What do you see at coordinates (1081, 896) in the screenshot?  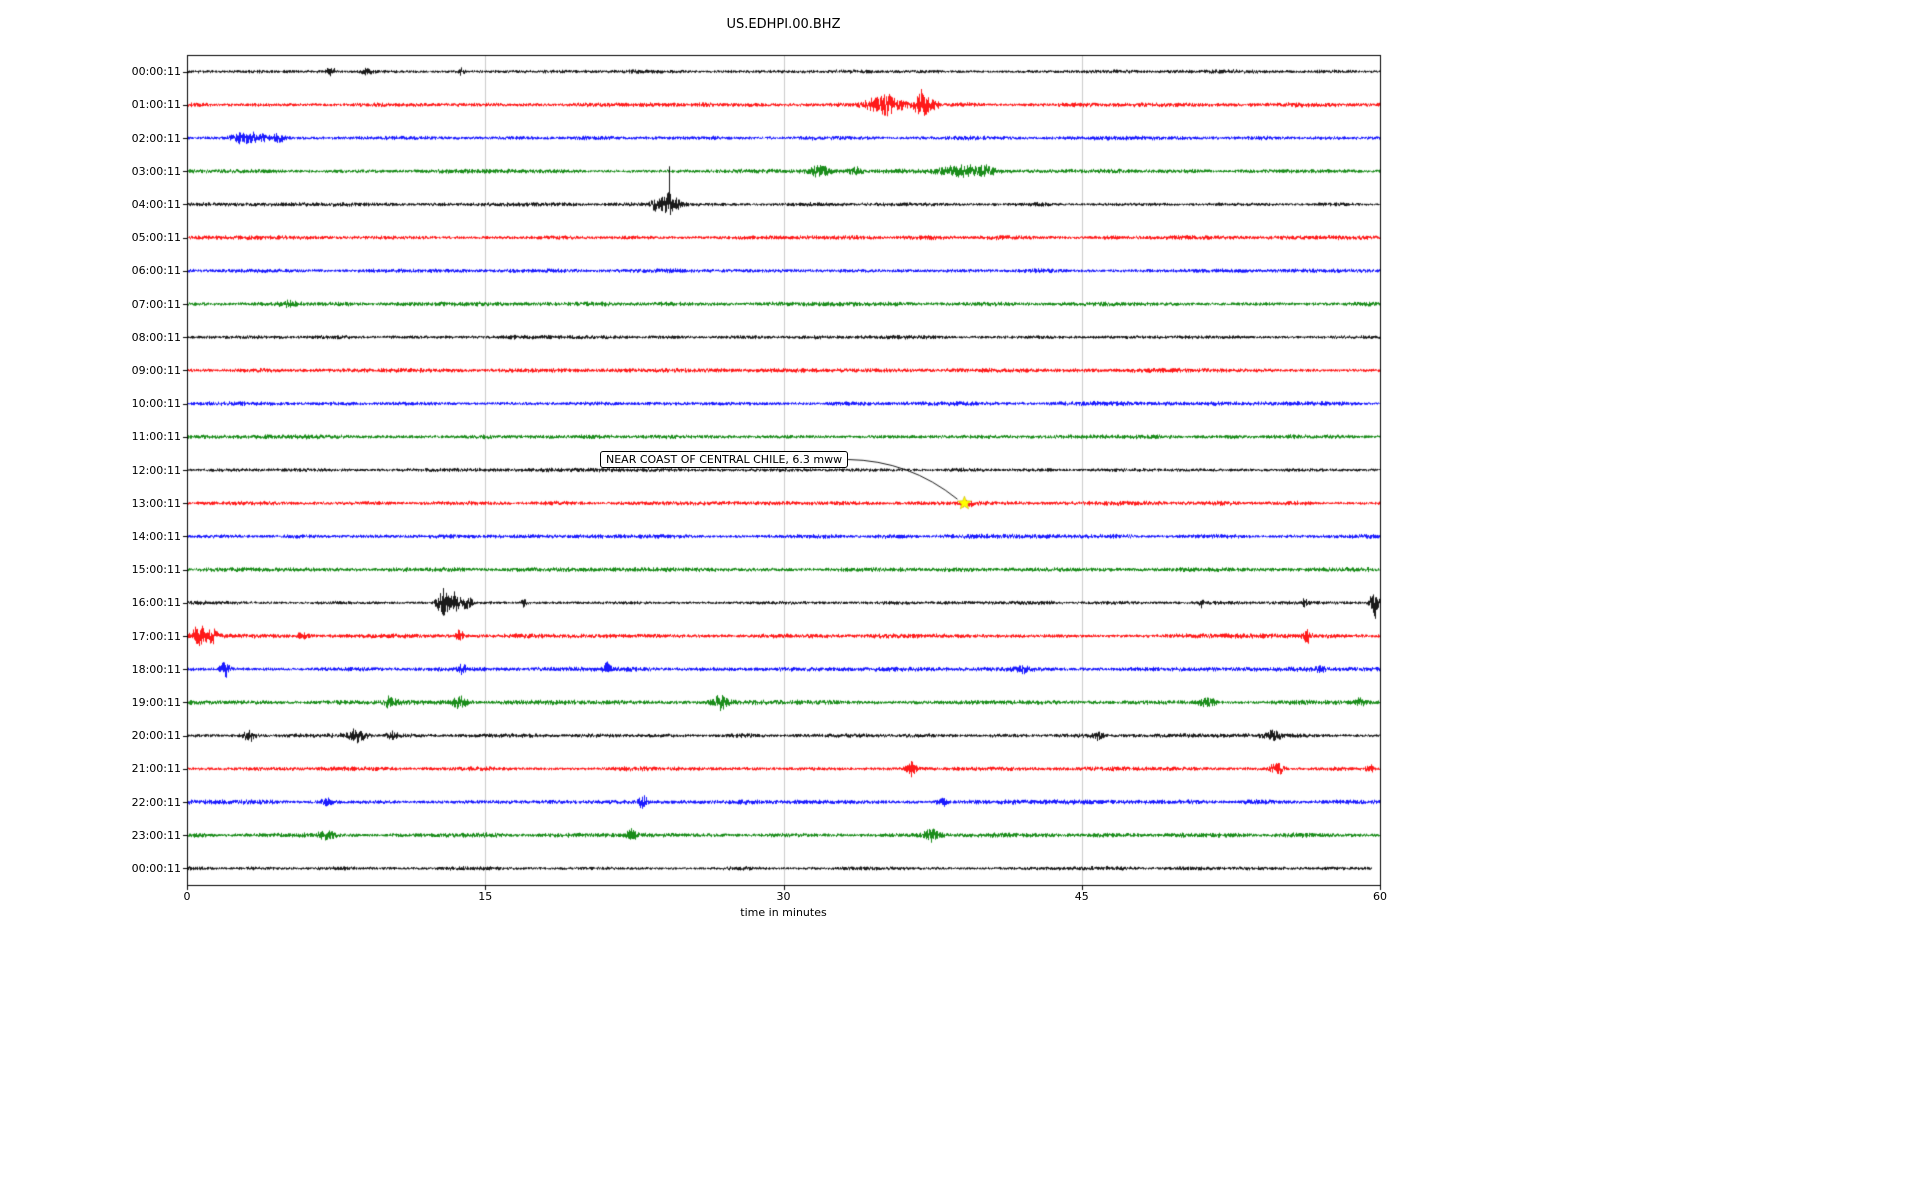 I see `x-tick-label: 45` at bounding box center [1081, 896].